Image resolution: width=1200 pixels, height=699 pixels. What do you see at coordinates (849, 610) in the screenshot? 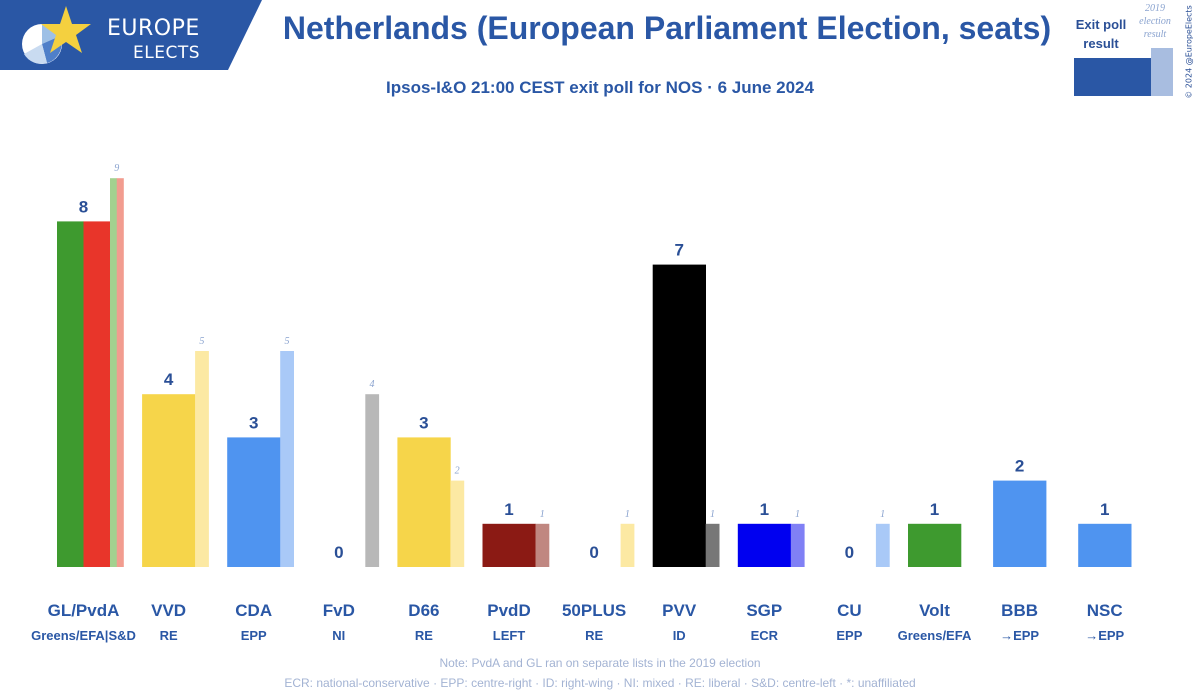
I see `tick-label-cu: CU` at bounding box center [849, 610].